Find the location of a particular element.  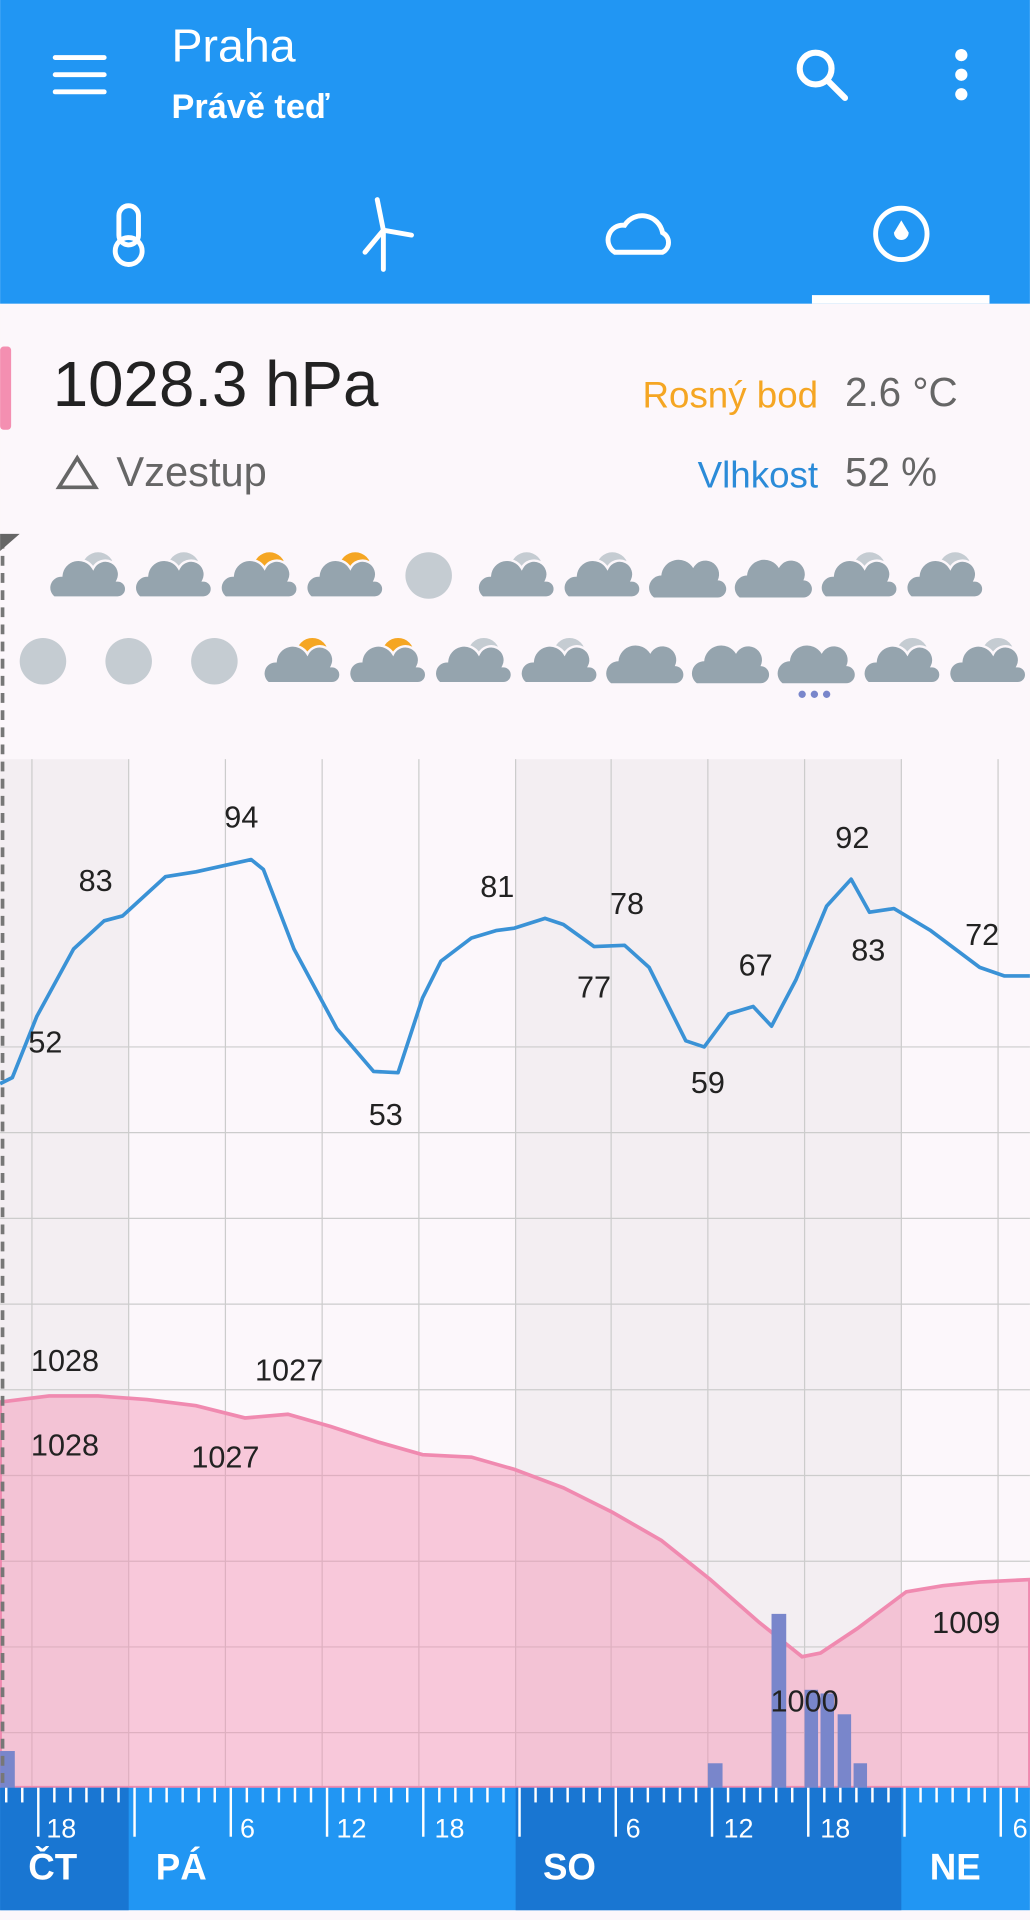

day-label: SO is located at coordinates (569, 1866).